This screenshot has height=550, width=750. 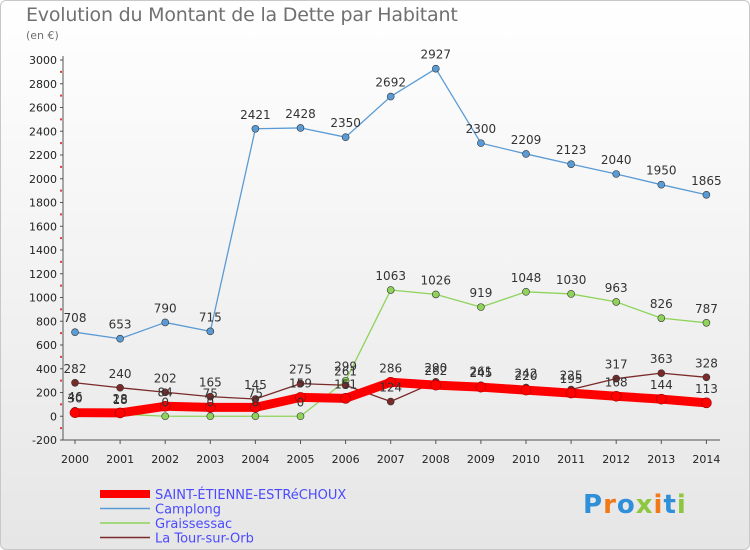 I want to click on logo-letter: t, so click(x=670, y=505).